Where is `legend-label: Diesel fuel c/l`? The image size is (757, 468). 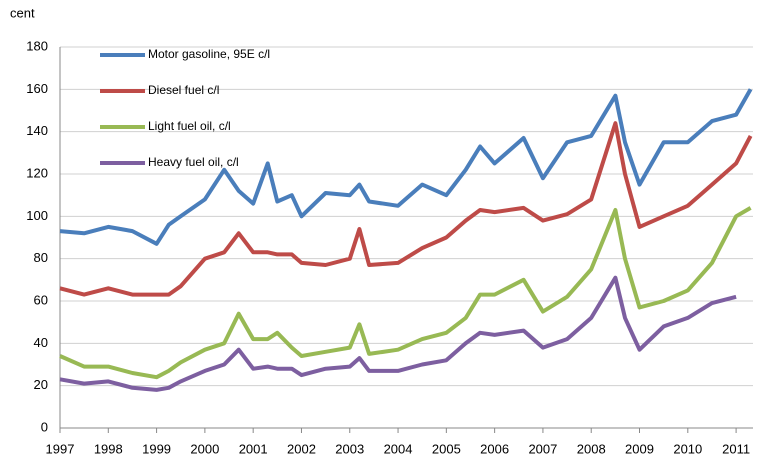
legend-label: Diesel fuel c/l is located at coordinates (183, 90).